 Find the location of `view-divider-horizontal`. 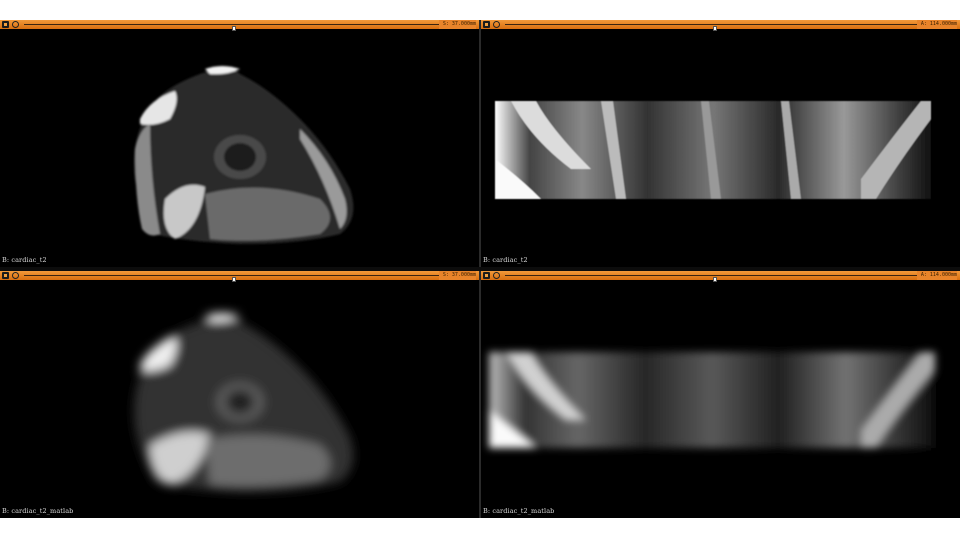

view-divider-horizontal is located at coordinates (480, 269).